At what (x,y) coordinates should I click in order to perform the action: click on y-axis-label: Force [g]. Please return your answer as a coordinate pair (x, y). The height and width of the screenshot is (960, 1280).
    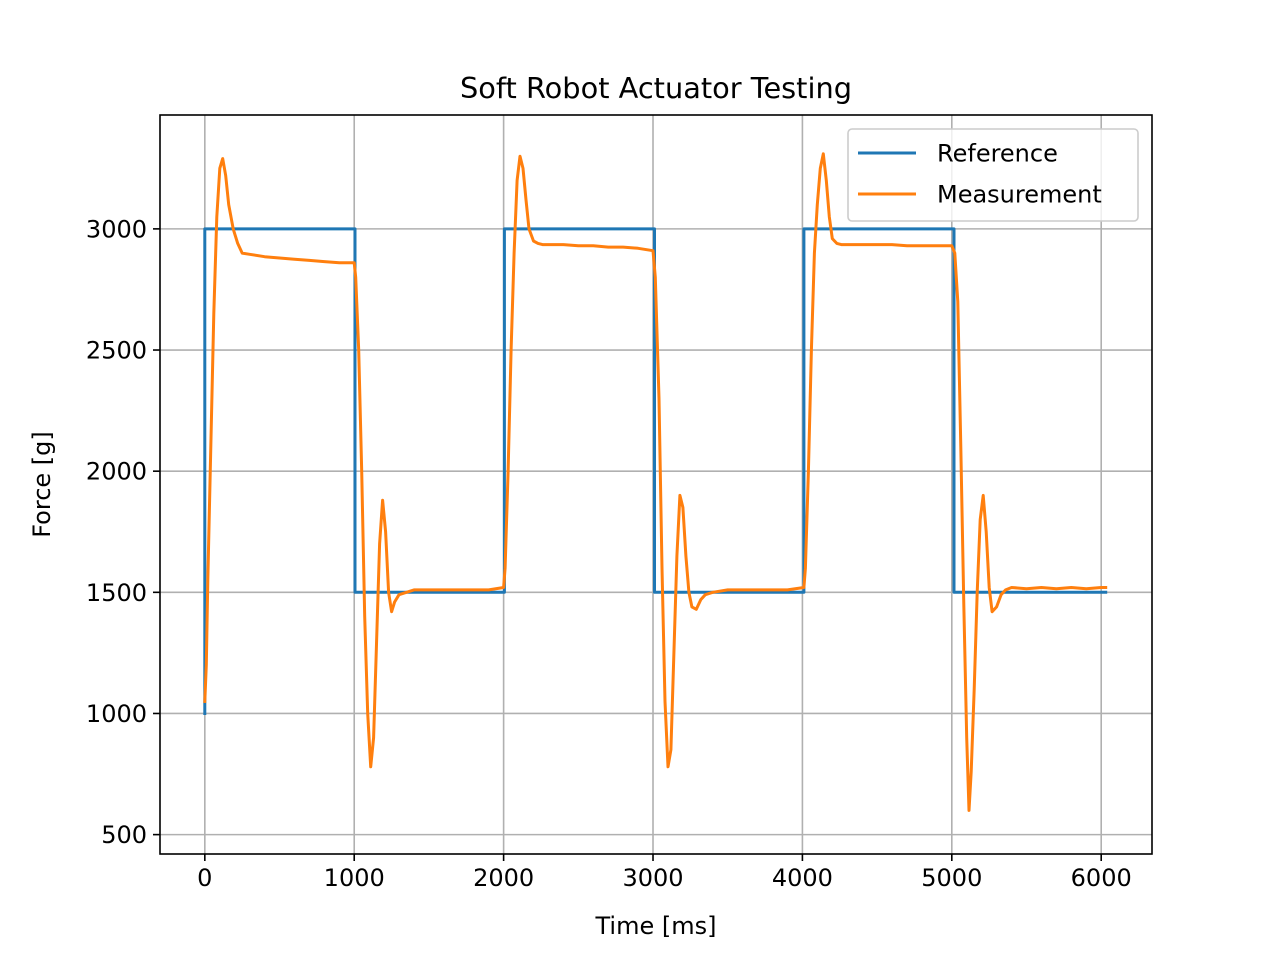
    Looking at the image, I should click on (42, 484).